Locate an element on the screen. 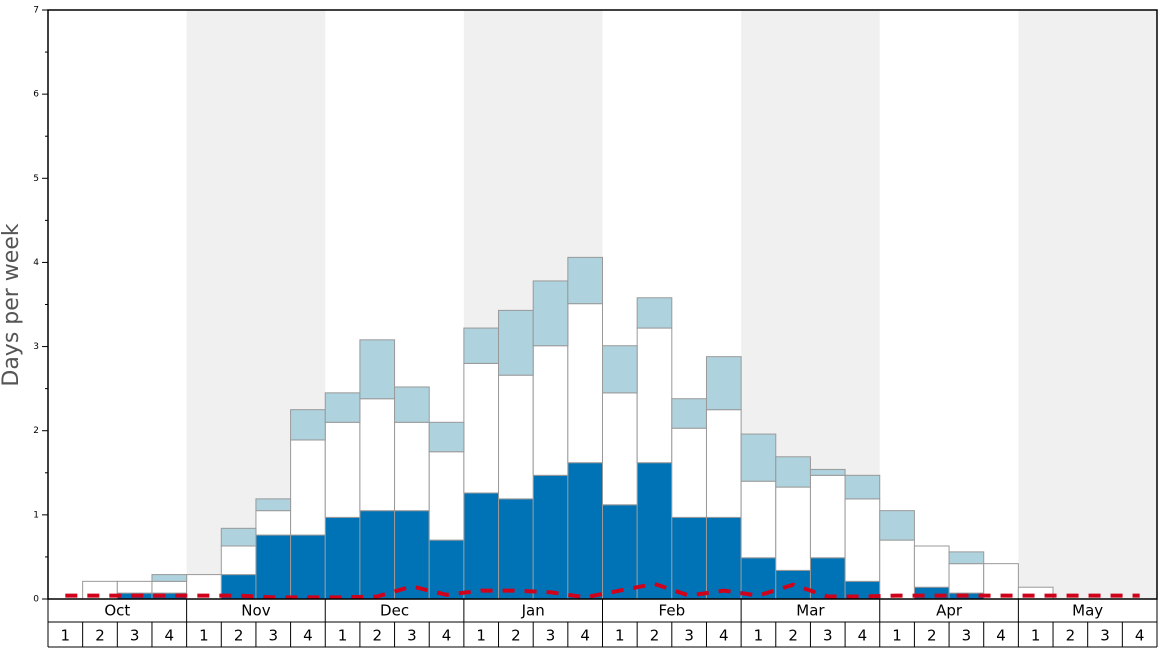  y-tick-label: 5 is located at coordinates (36, 179).